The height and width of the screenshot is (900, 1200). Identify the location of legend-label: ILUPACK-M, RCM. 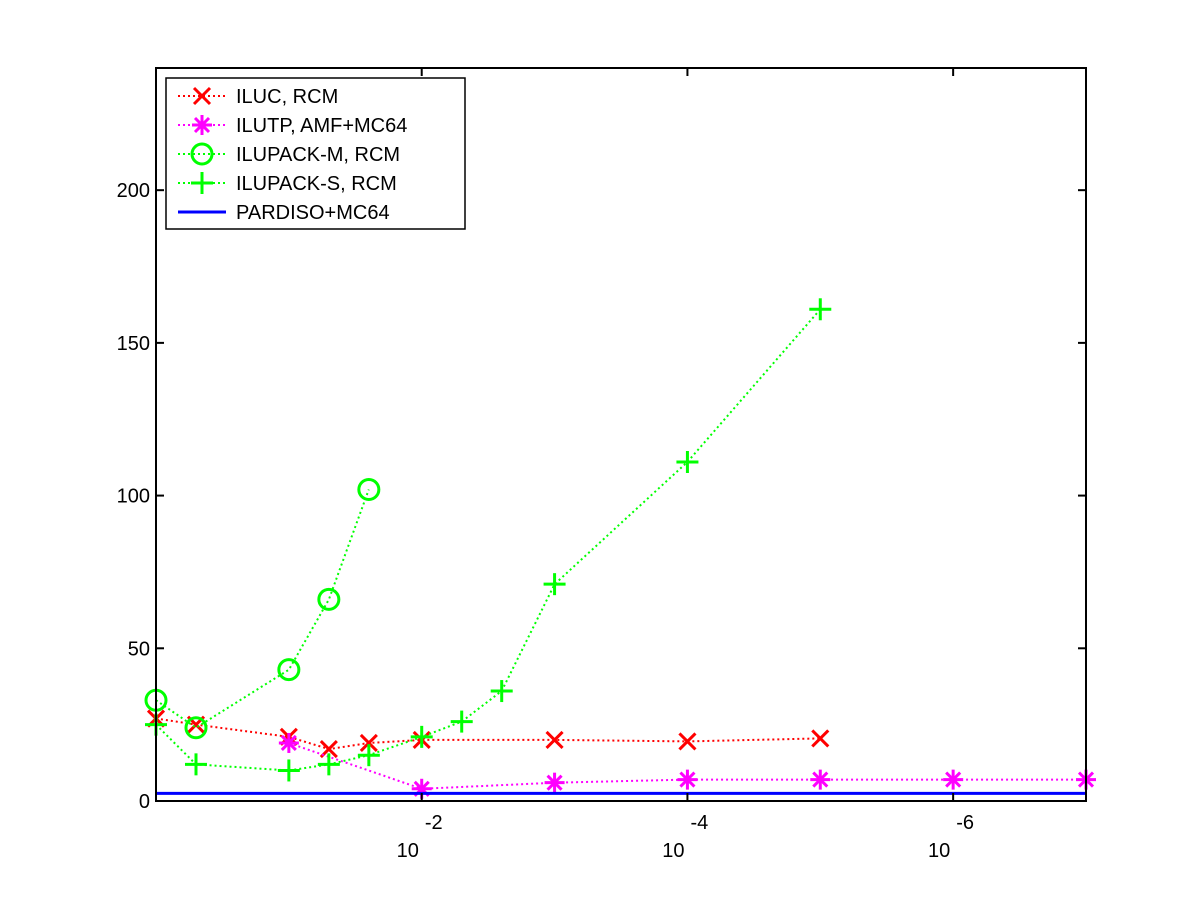
(318, 155).